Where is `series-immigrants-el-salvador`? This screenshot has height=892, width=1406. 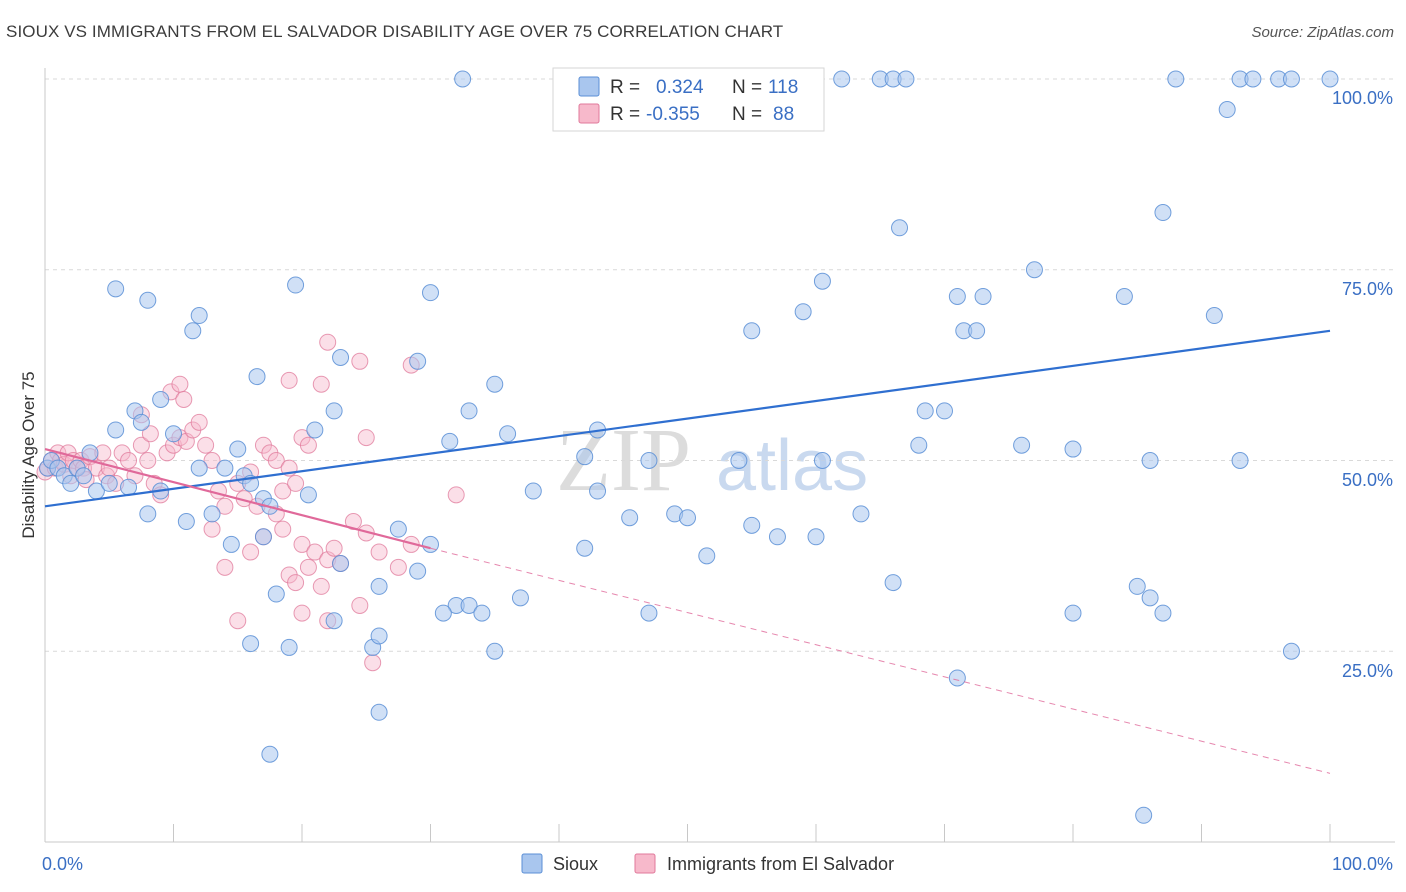
series-immigrants-el-salvador is located at coordinates (250, 502).